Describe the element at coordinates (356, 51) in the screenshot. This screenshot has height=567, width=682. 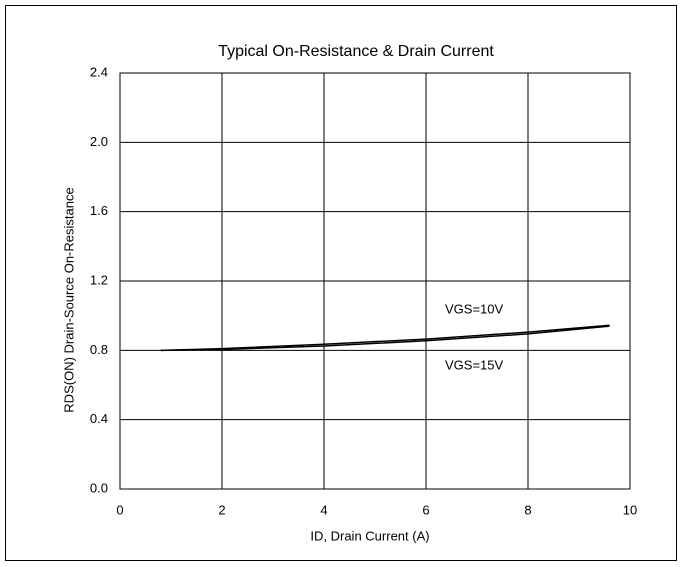
I see `chart-title: Typical On-Resistance & Drain Current` at that location.